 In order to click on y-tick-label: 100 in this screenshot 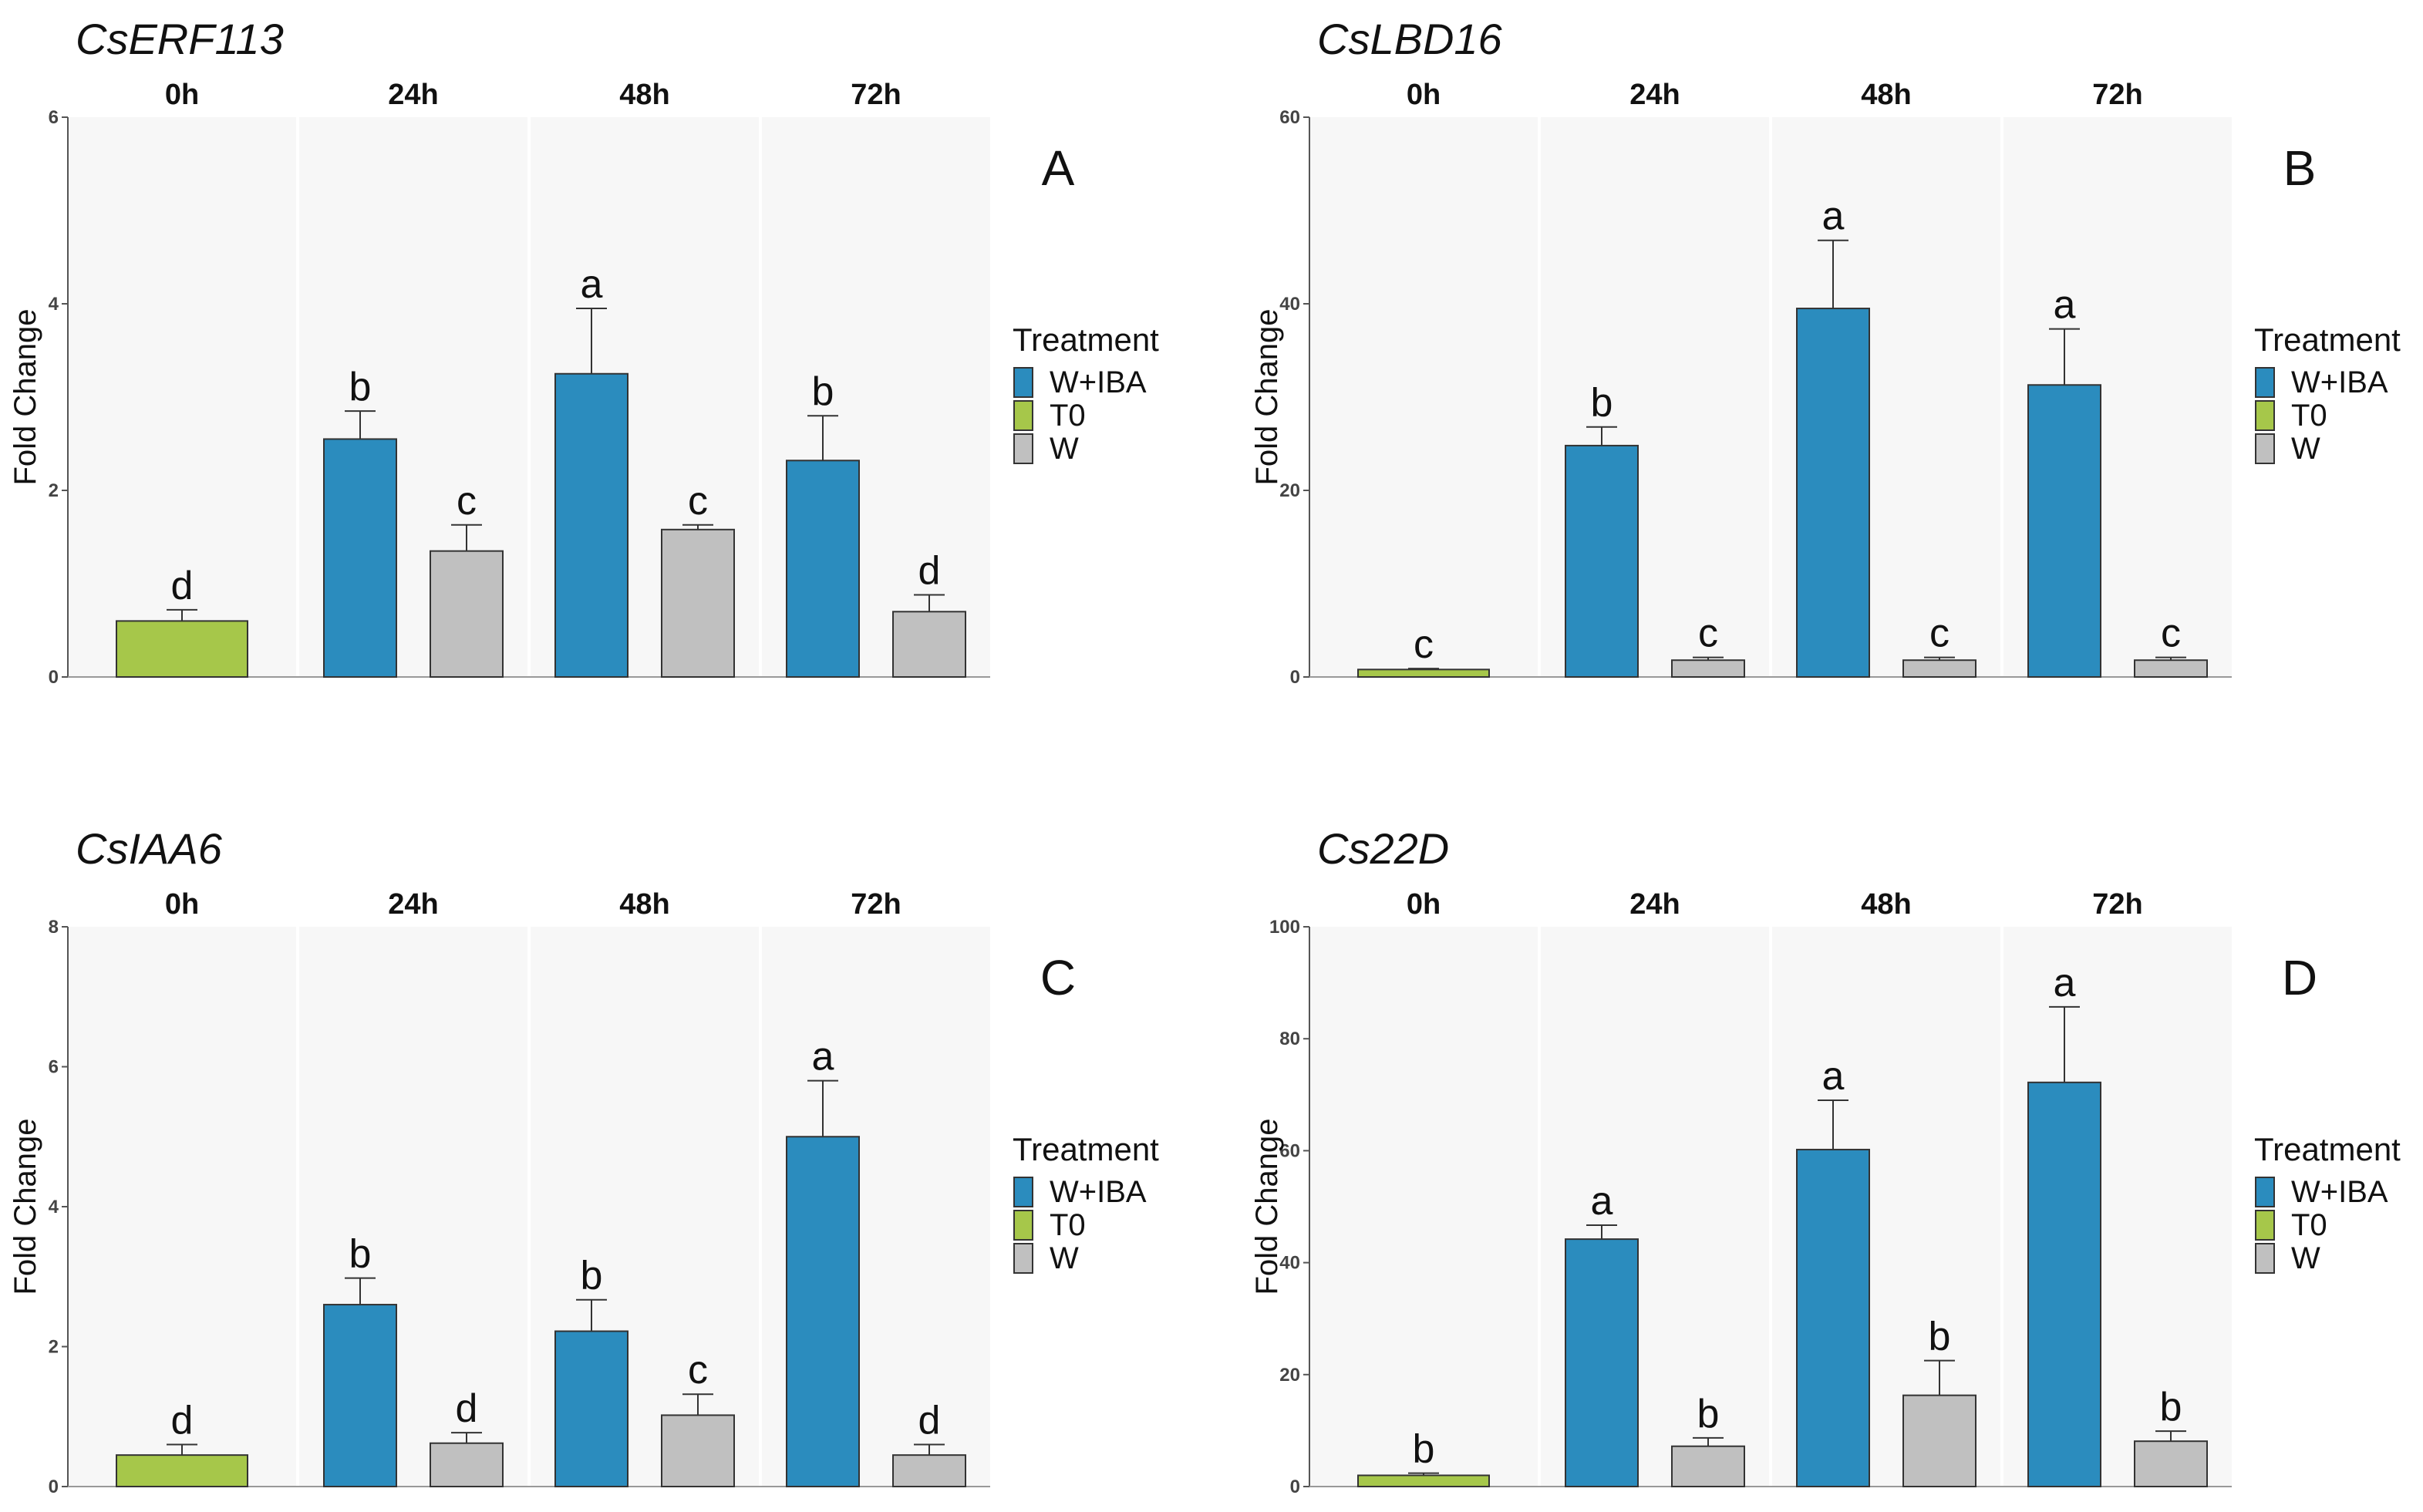, I will do `click(1284, 927)`.